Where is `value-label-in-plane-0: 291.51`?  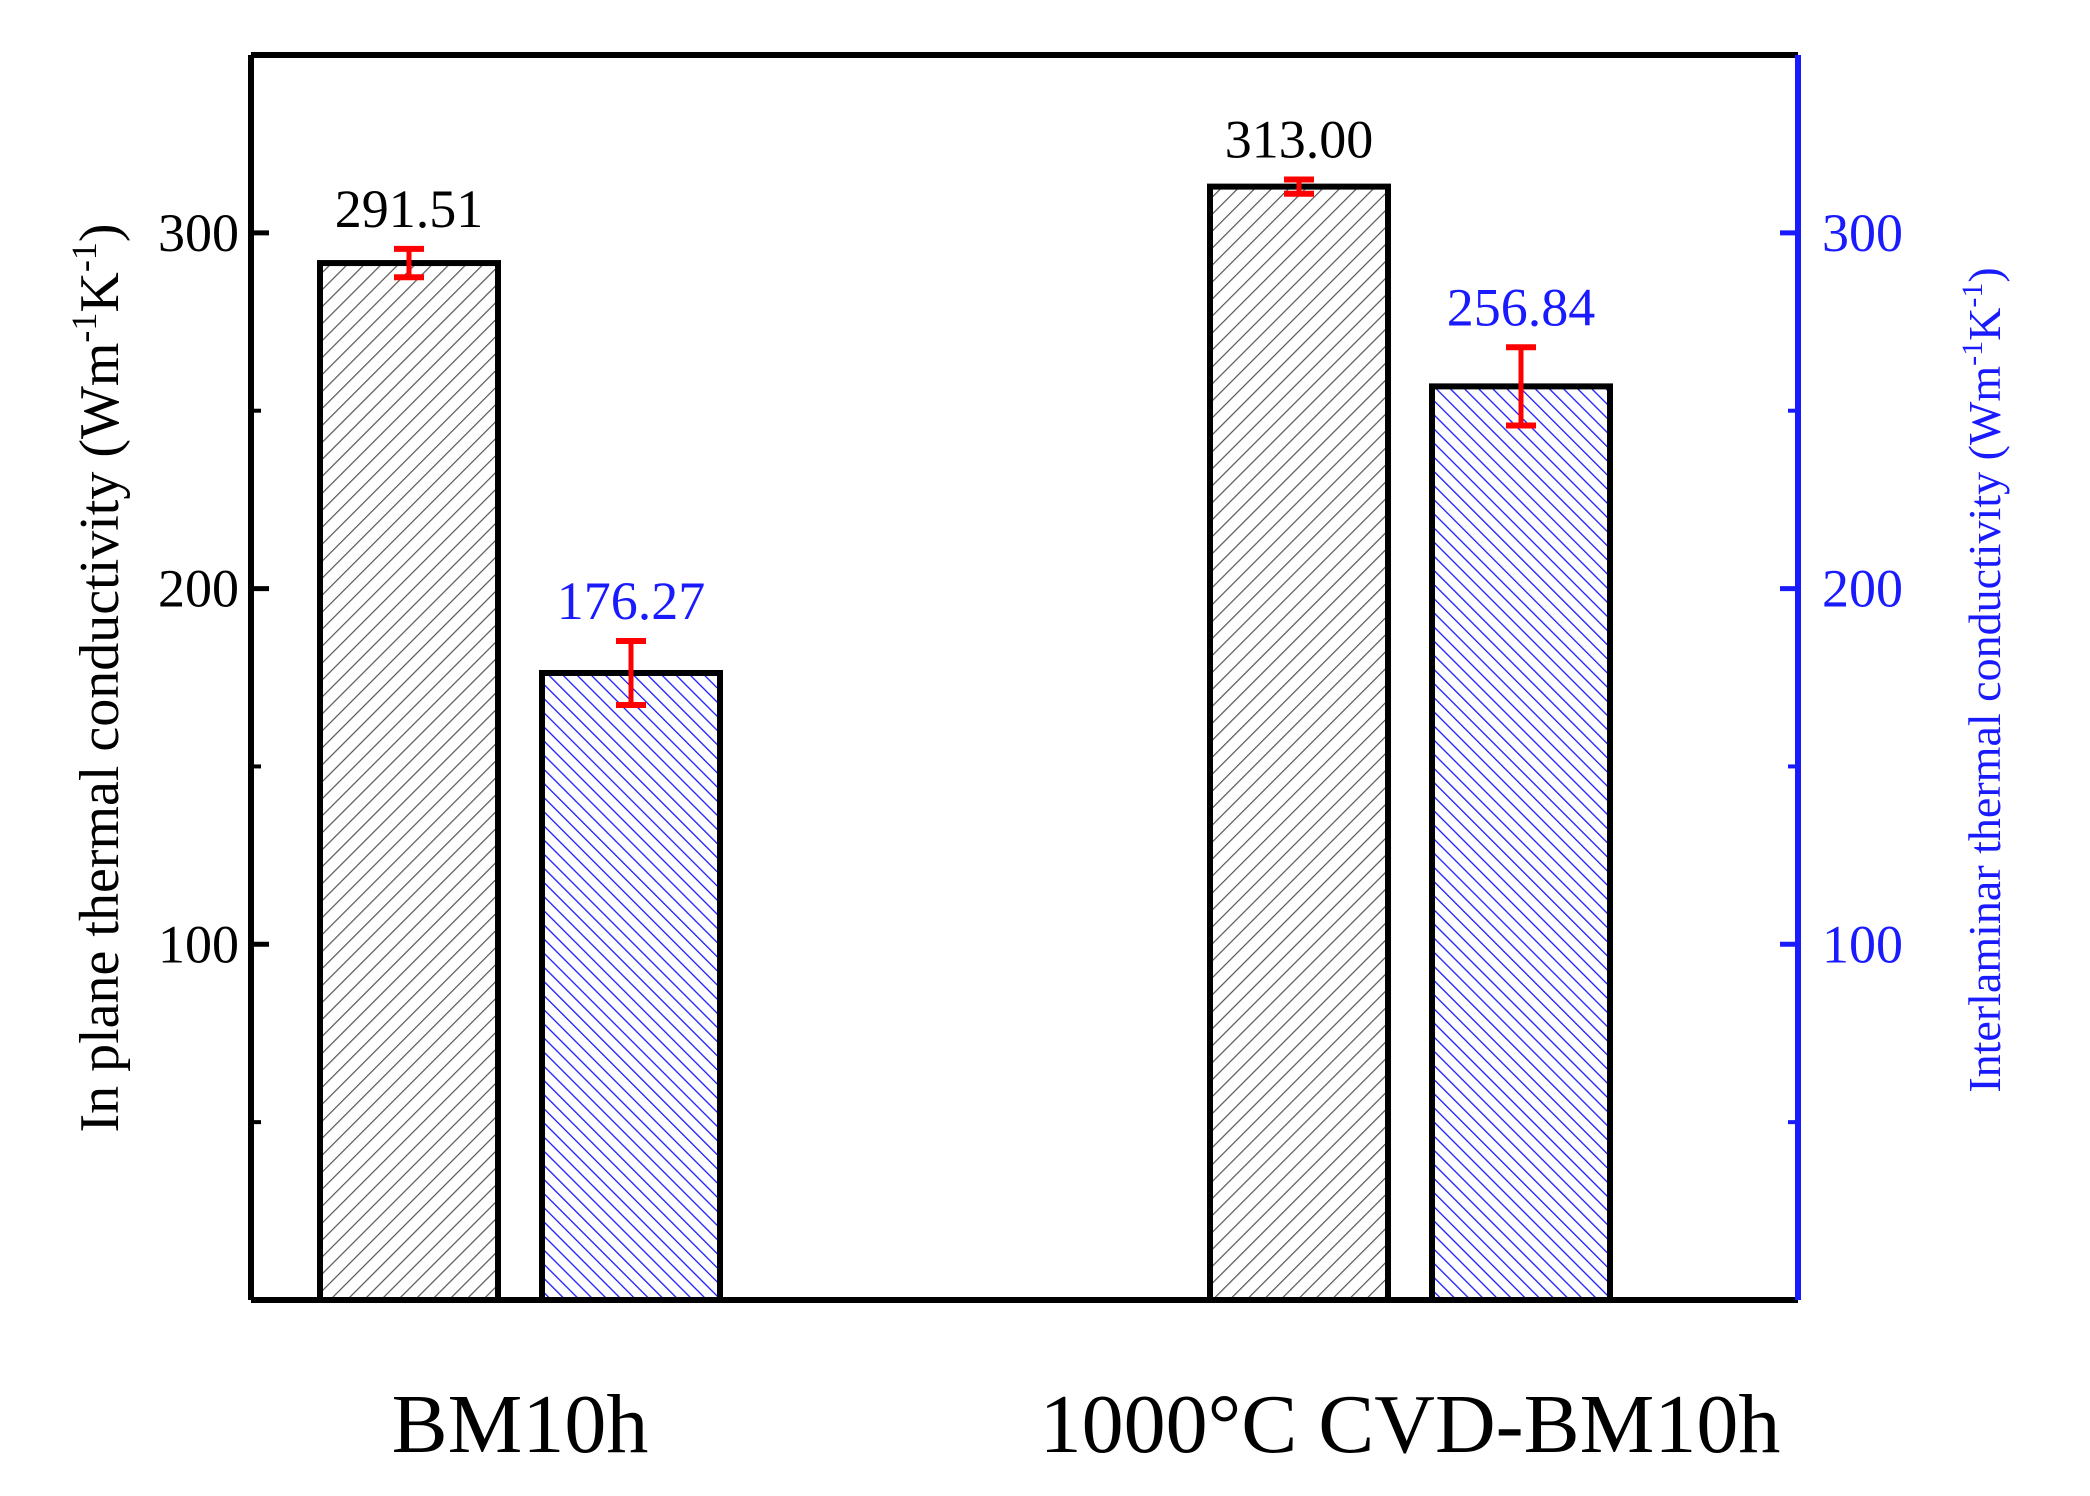 value-label-in-plane-0: 291.51 is located at coordinates (409, 209).